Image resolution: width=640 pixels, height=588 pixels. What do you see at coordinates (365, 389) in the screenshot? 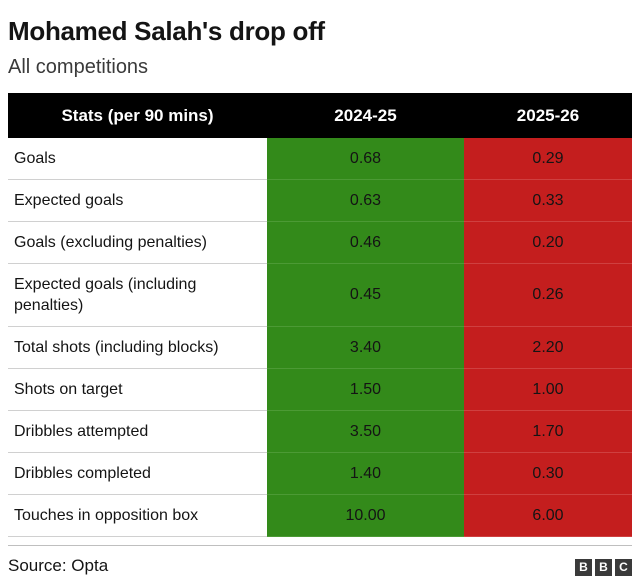
I see `value-2024-25: 1.50` at bounding box center [365, 389].